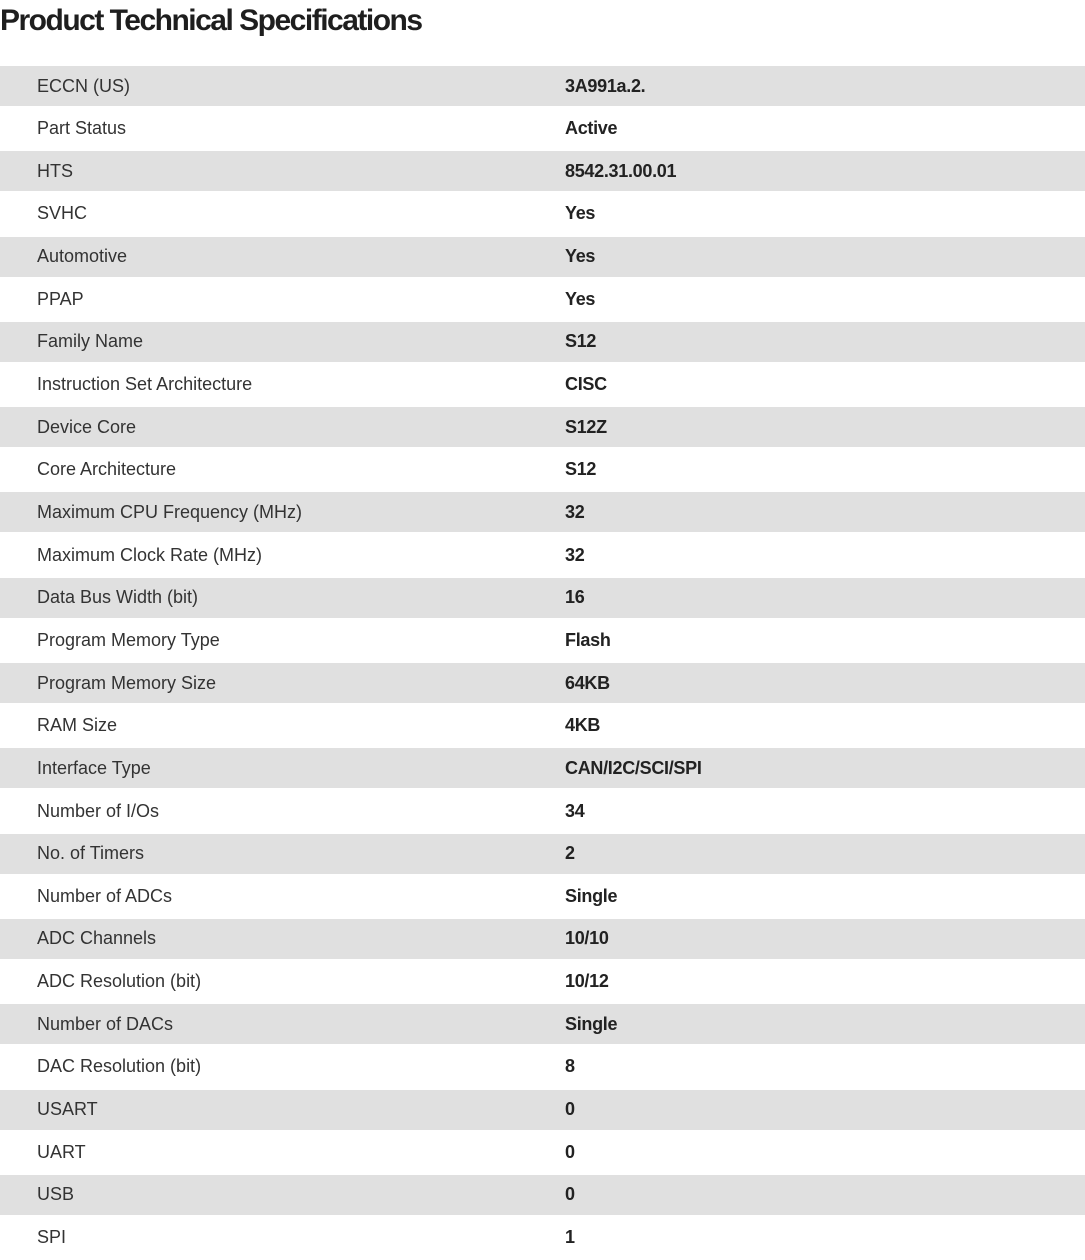 The height and width of the screenshot is (1260, 1085). Describe the element at coordinates (570, 1237) in the screenshot. I see `spec-value: 1` at that location.